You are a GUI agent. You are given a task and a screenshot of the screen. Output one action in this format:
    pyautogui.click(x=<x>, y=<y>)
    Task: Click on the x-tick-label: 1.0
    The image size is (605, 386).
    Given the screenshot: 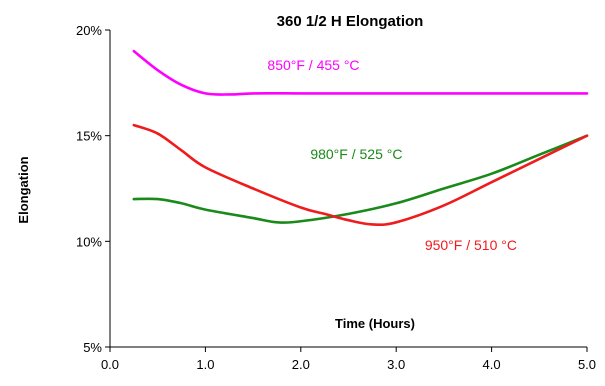 What is the action you would take?
    pyautogui.click(x=205, y=364)
    